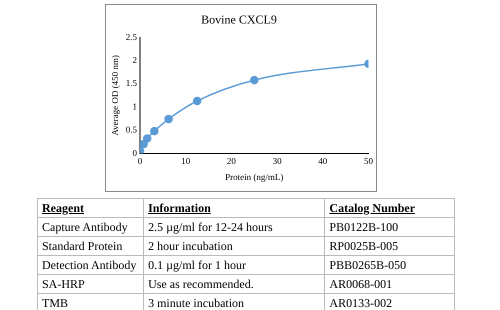  I want to click on x-tick-label: 20, so click(231, 161).